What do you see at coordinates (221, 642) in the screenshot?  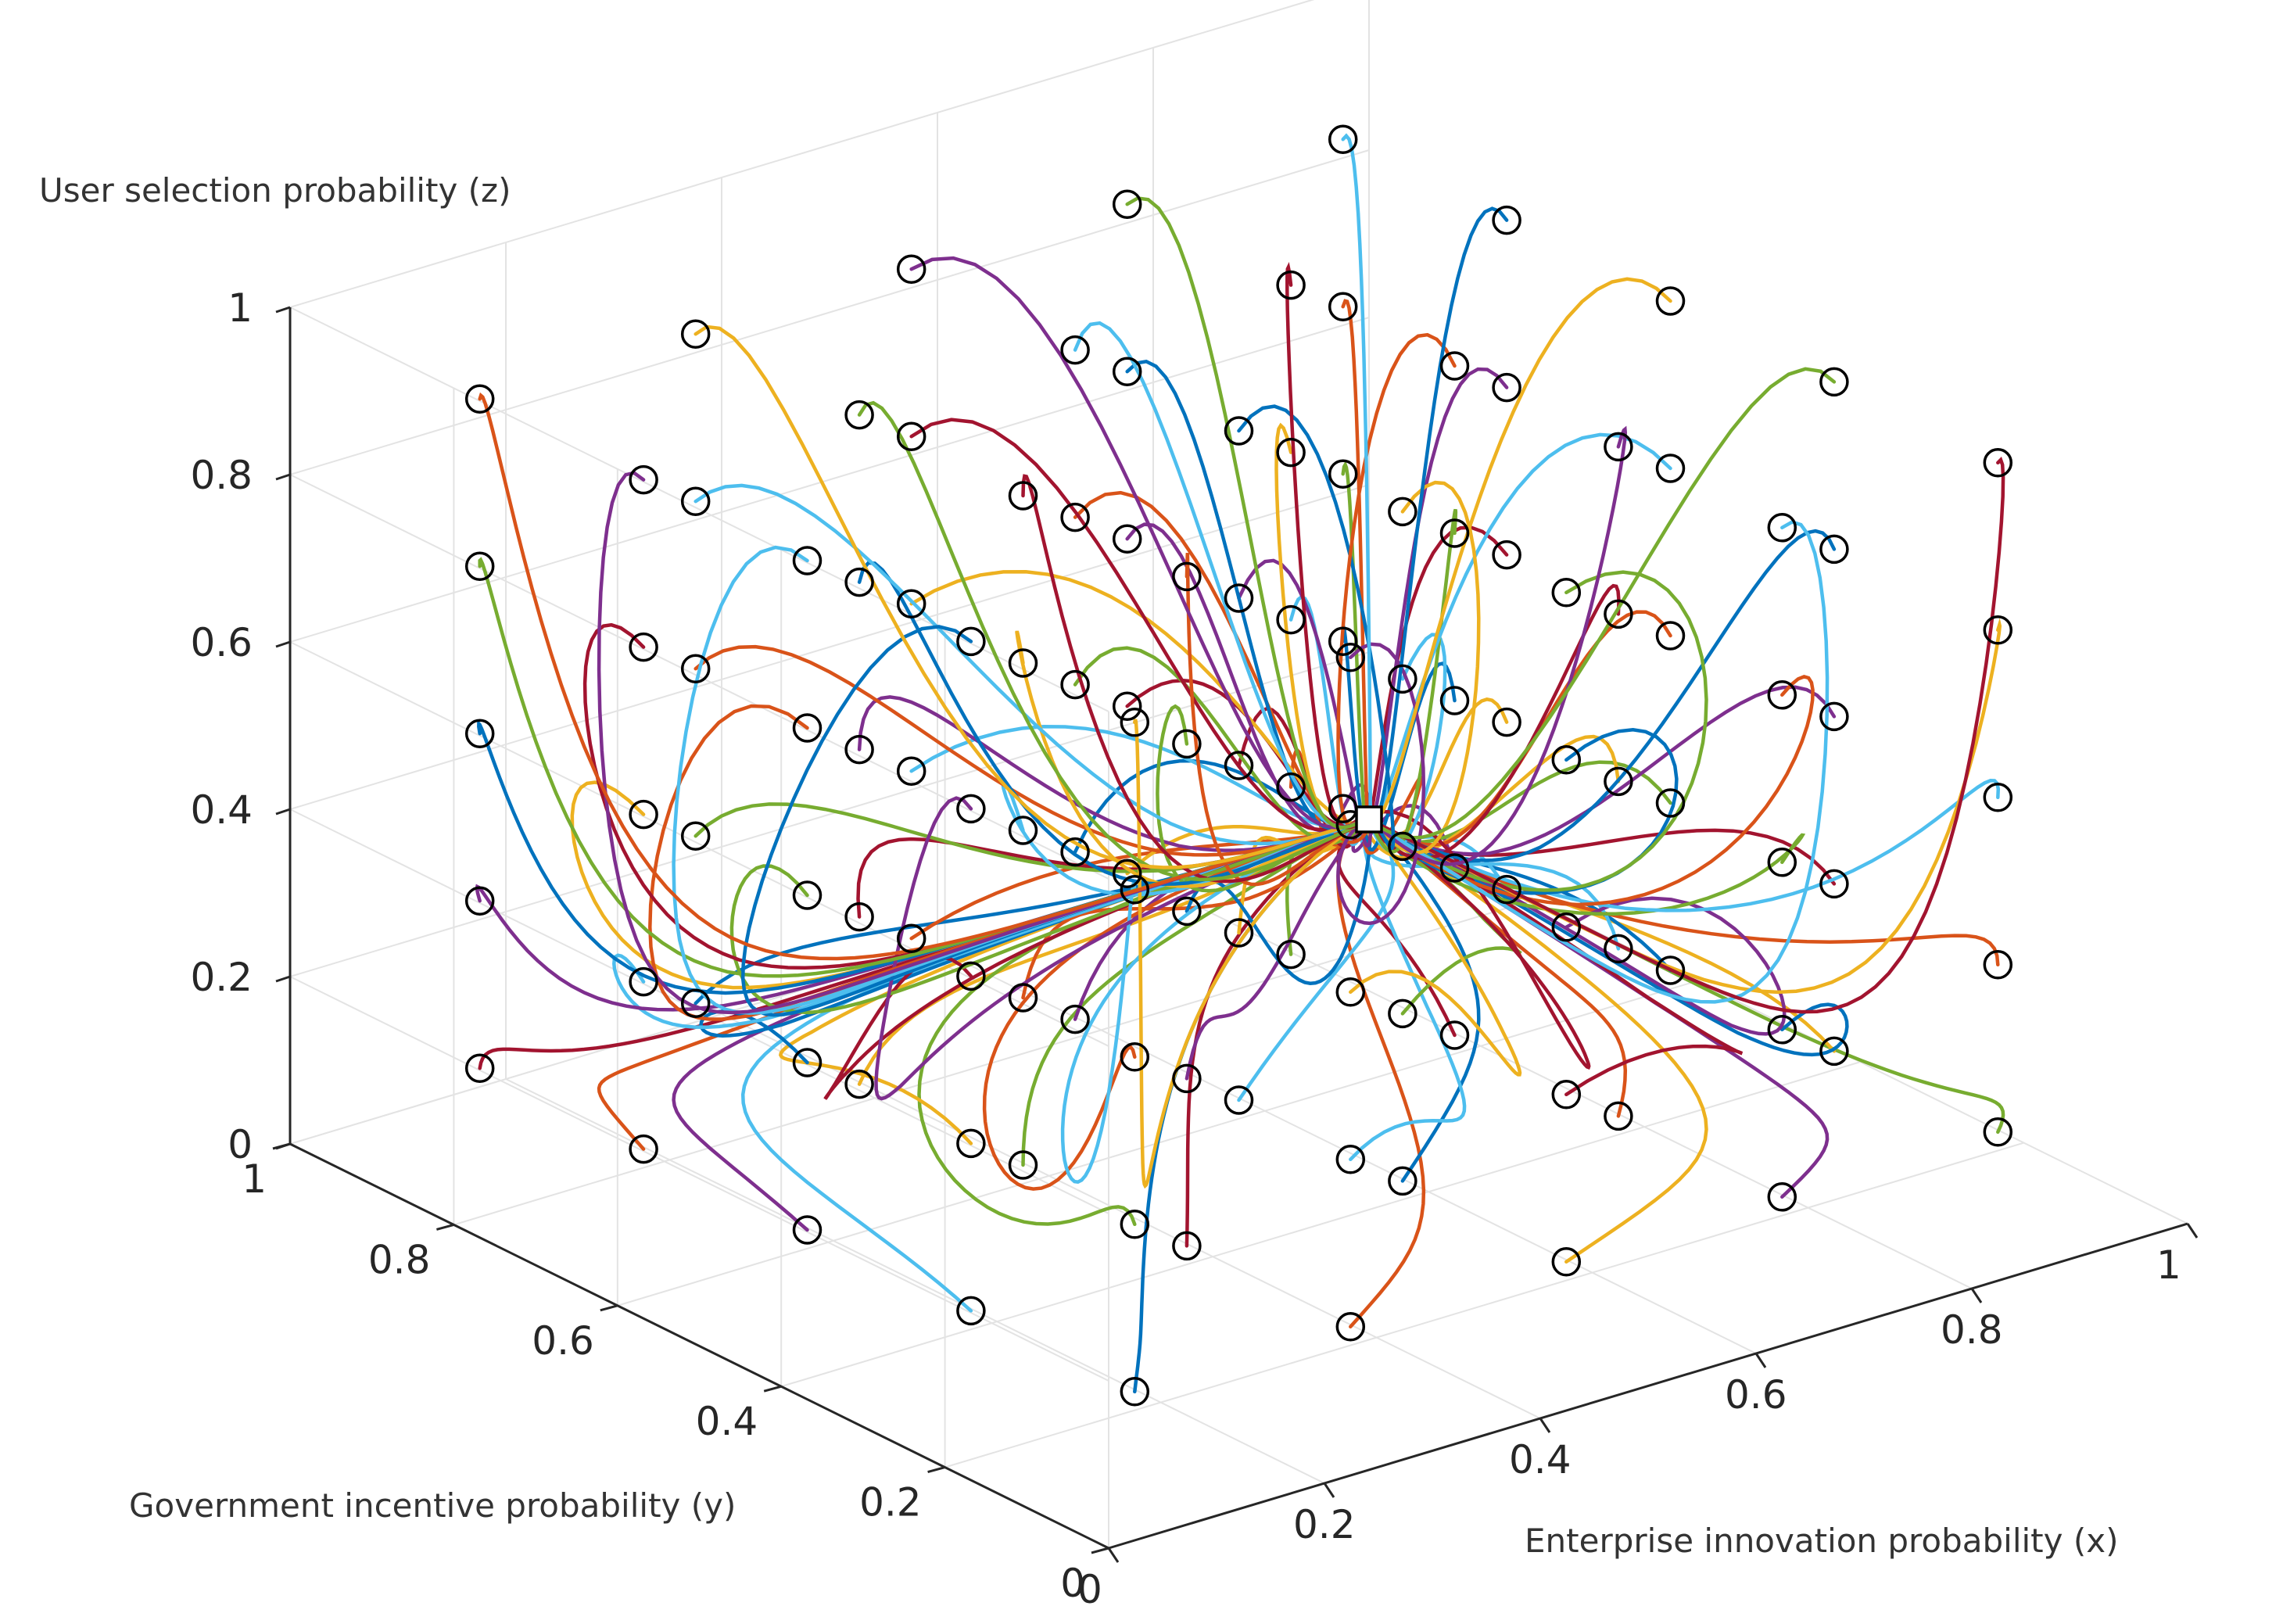 I see `z-tick-label: 0.6` at bounding box center [221, 642].